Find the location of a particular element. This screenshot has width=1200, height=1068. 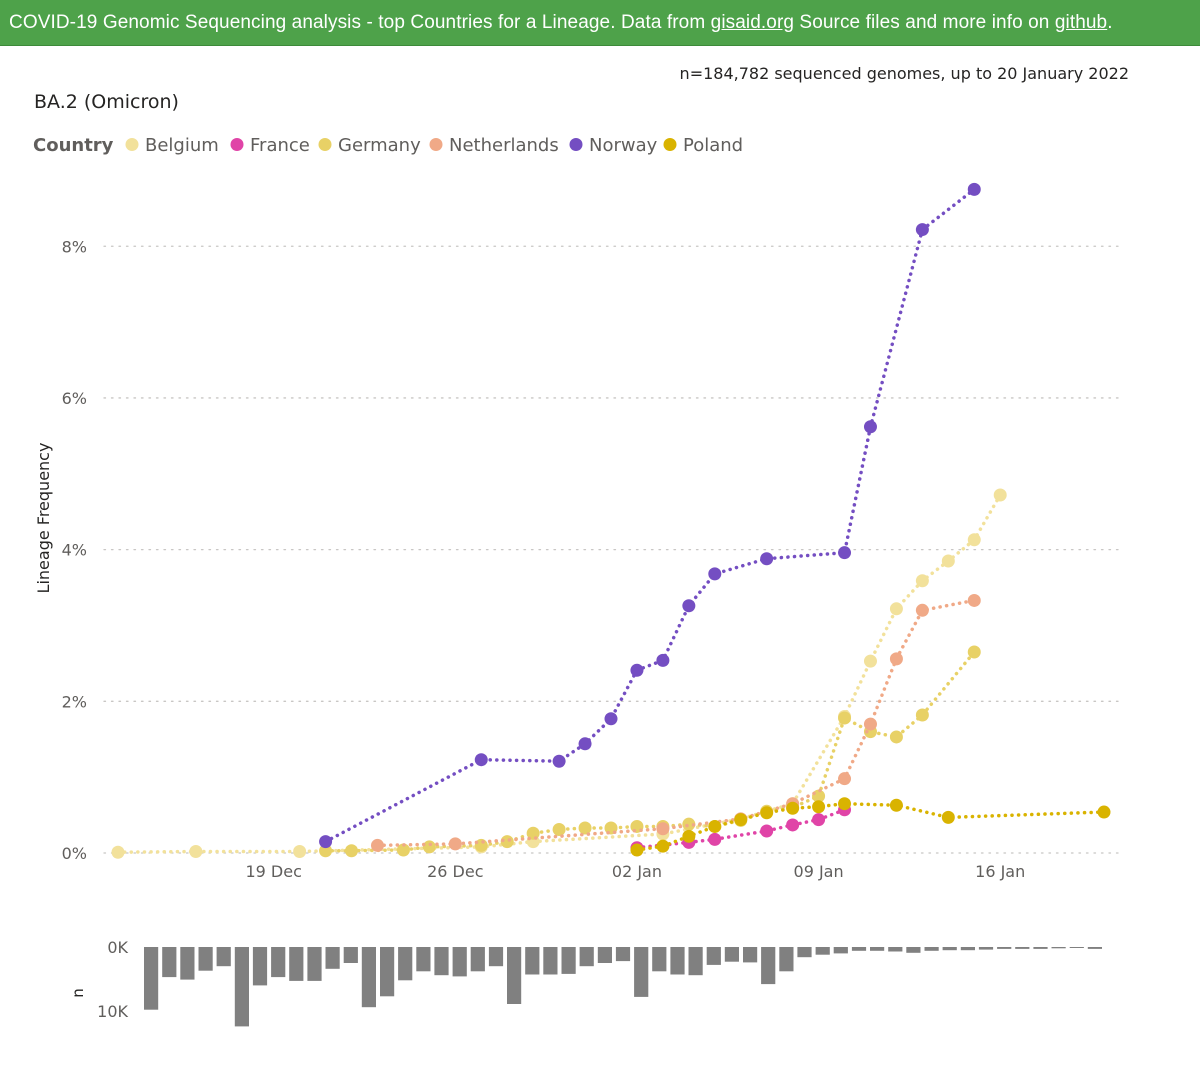

legend-item: Poland is located at coordinates (703, 145).